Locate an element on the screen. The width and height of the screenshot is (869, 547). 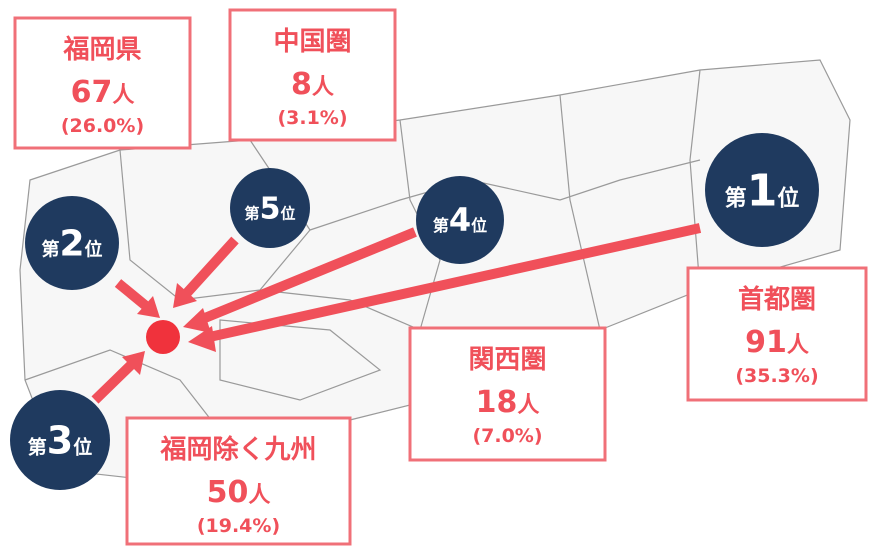
rank-label: 第2位 is located at coordinates (71, 244).